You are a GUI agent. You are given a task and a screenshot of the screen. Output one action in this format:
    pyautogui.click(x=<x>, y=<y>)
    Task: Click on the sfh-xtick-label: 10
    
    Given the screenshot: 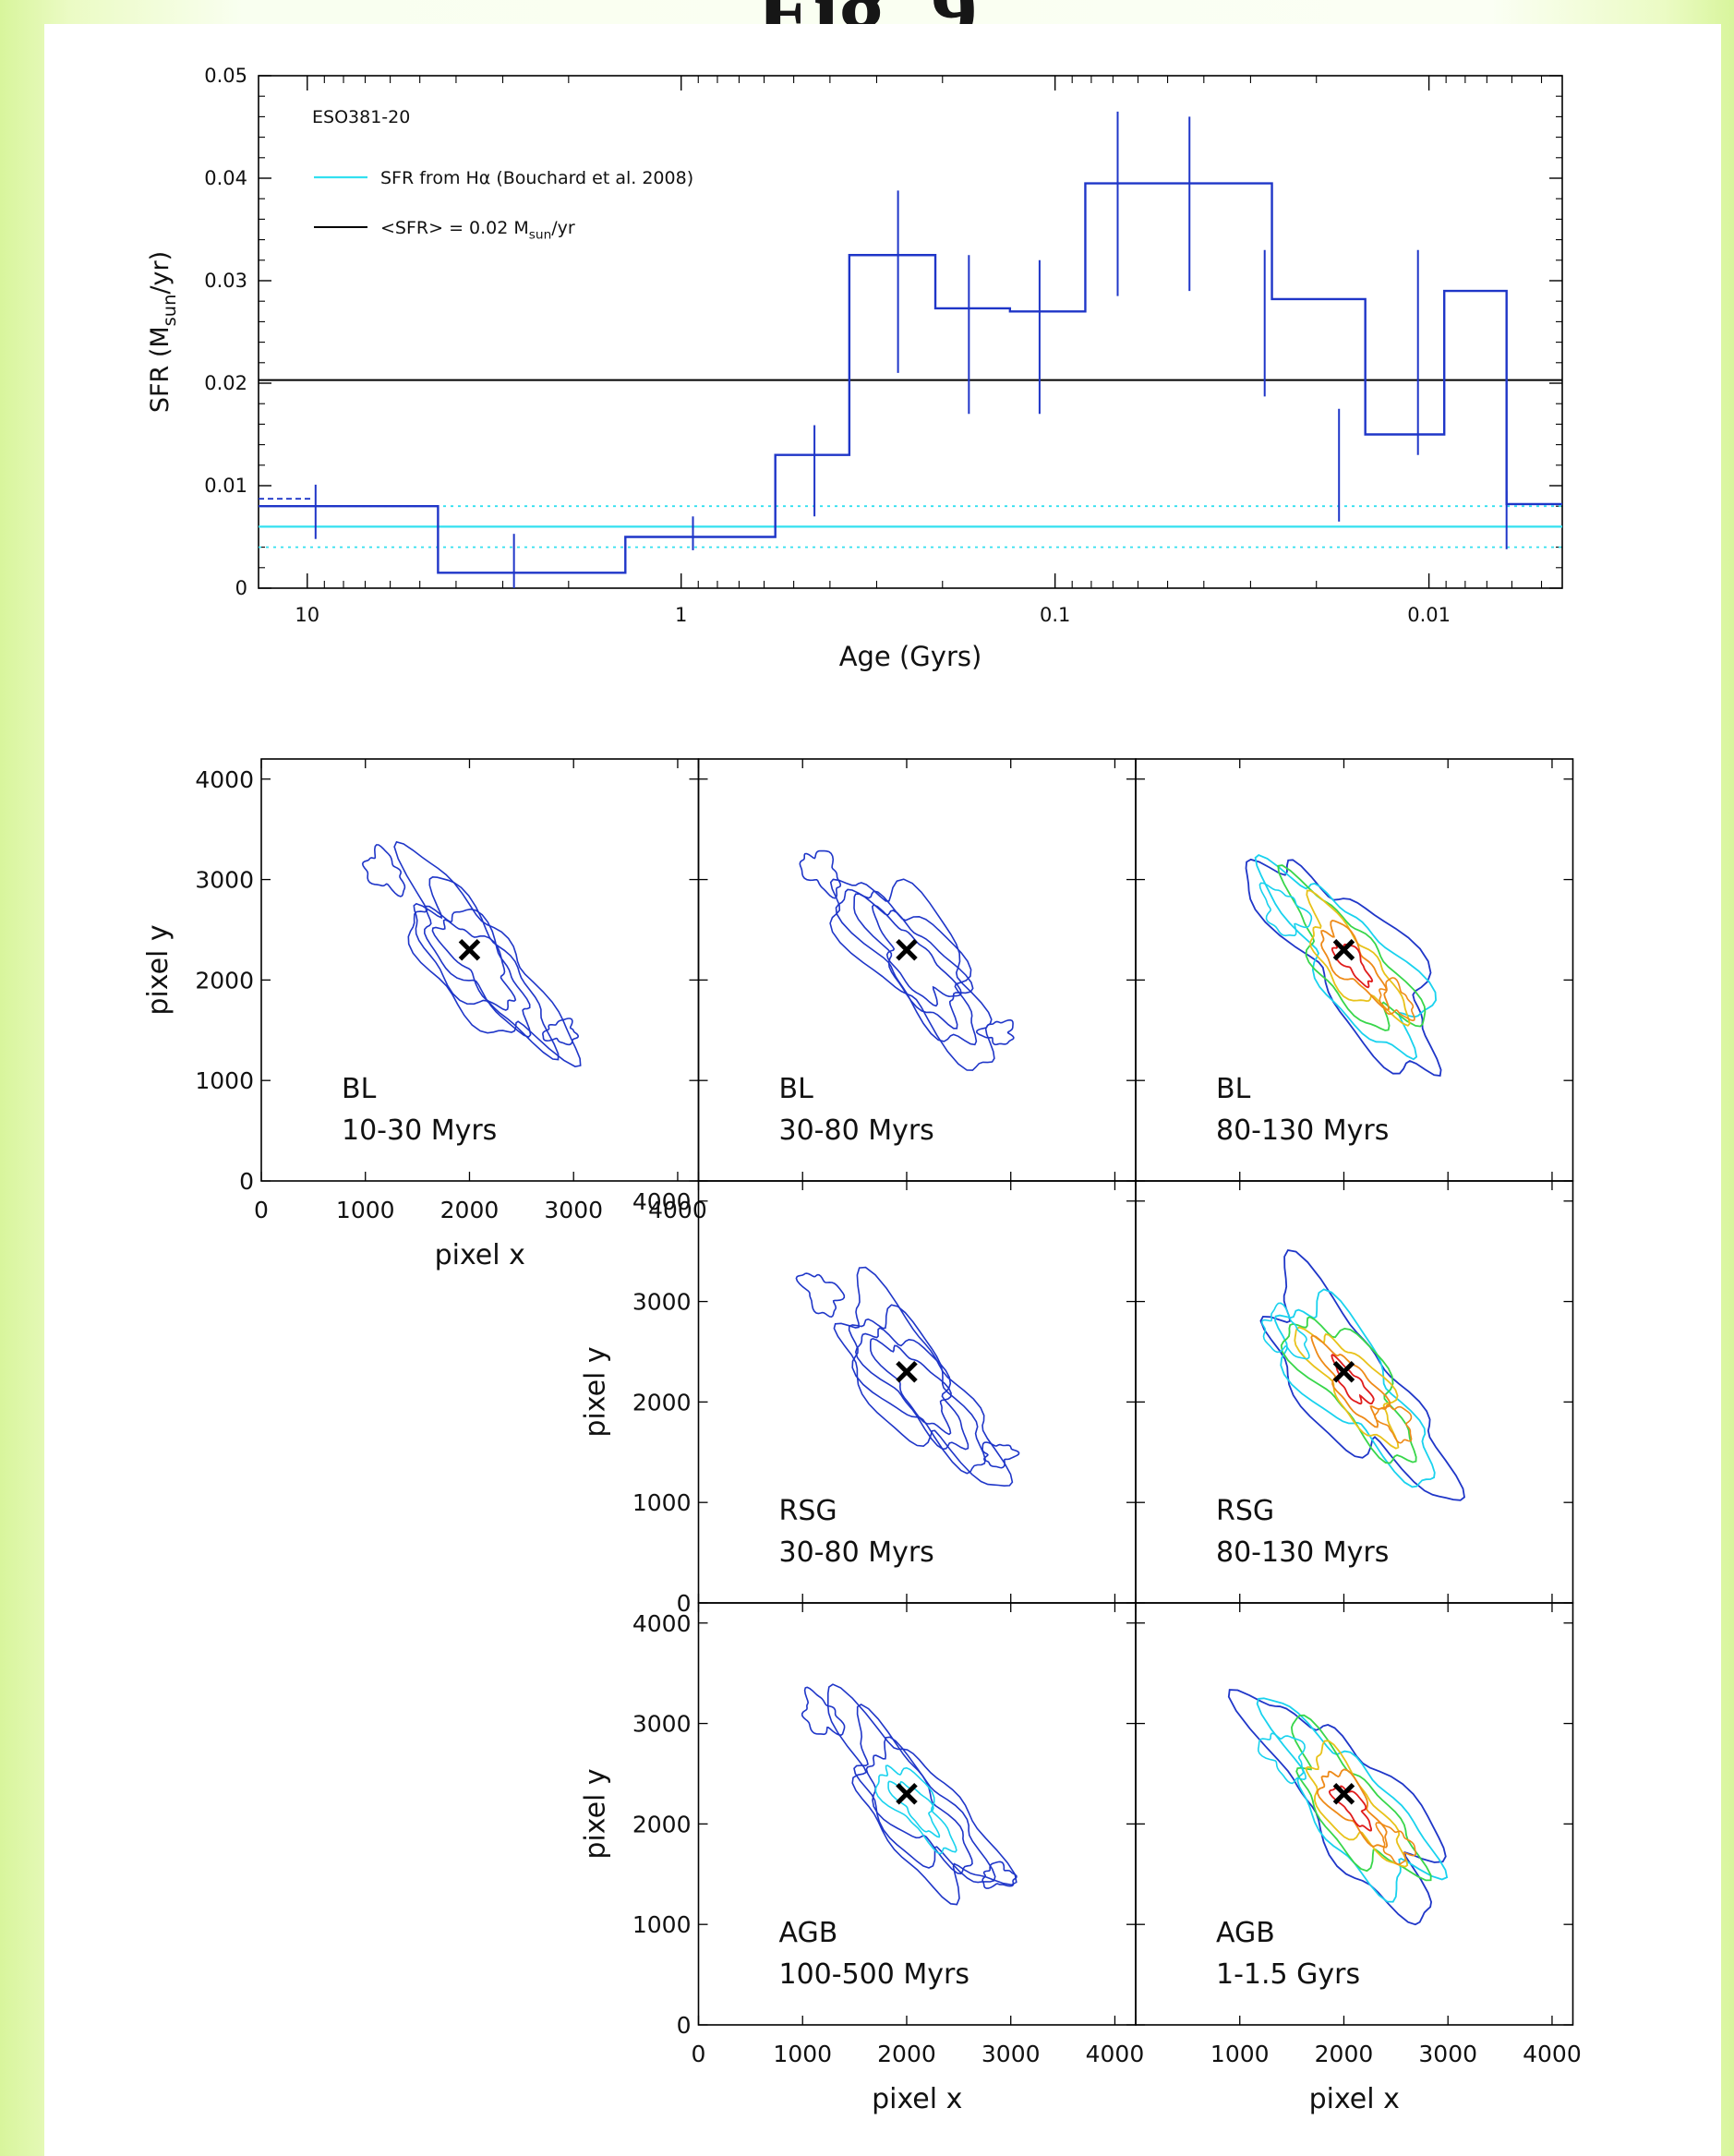 What is the action you would take?
    pyautogui.click(x=307, y=615)
    